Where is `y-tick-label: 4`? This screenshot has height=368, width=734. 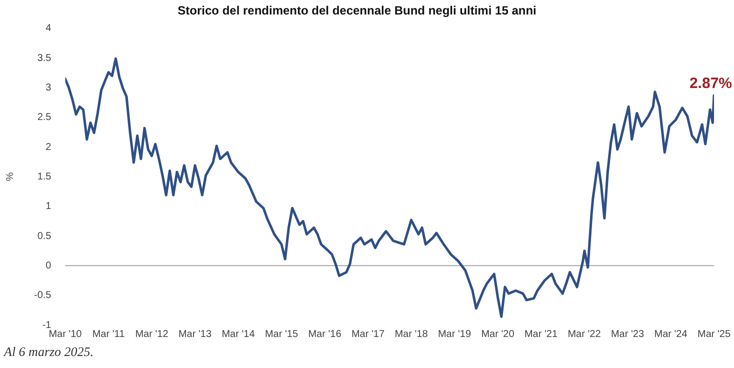
y-tick-label: 4 is located at coordinates (49, 28).